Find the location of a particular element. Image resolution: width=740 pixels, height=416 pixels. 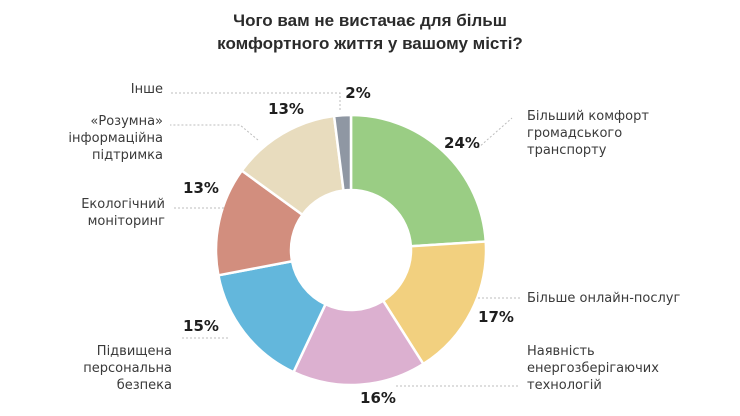

category-label-line: енергозберігаючих is located at coordinates (593, 368).